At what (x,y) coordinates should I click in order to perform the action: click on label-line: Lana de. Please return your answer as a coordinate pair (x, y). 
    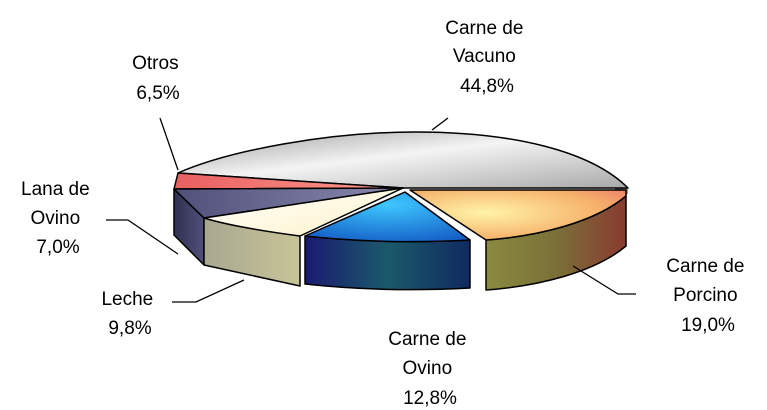
    Looking at the image, I should click on (55, 189).